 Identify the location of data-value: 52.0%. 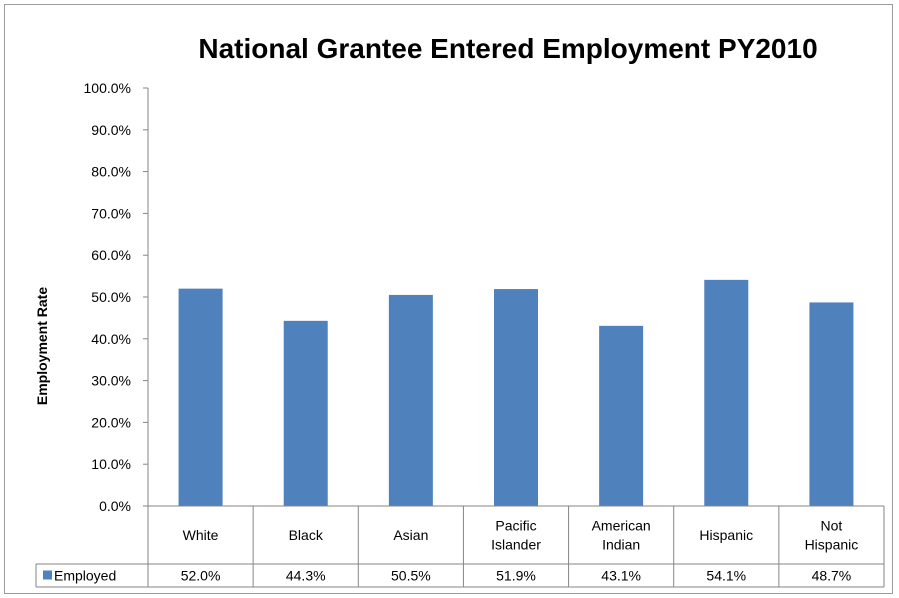
(201, 576).